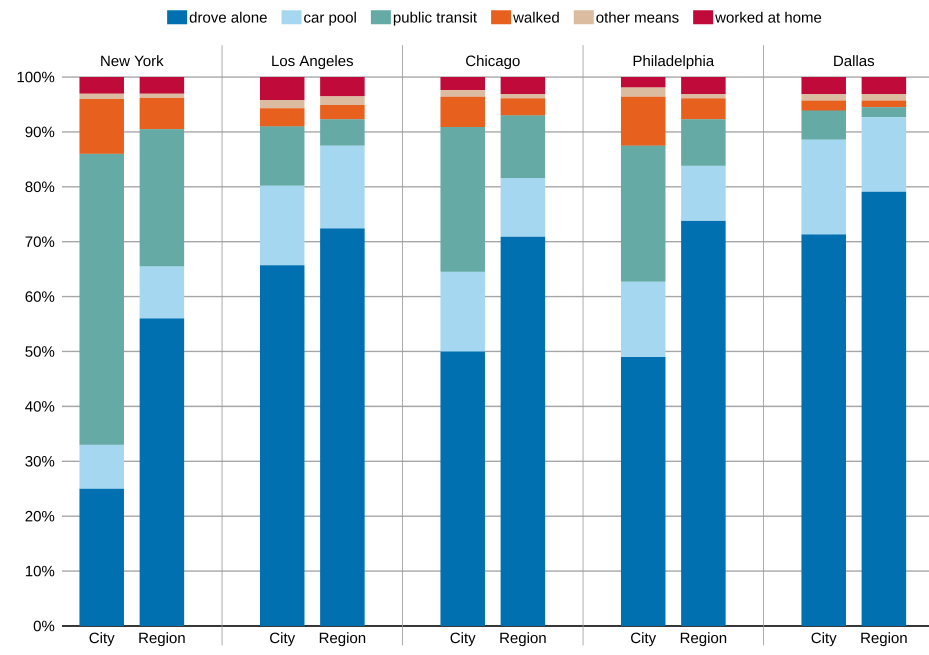 This screenshot has width=929, height=655. What do you see at coordinates (312, 62) in the screenshot?
I see `text: Los Angeles` at bounding box center [312, 62].